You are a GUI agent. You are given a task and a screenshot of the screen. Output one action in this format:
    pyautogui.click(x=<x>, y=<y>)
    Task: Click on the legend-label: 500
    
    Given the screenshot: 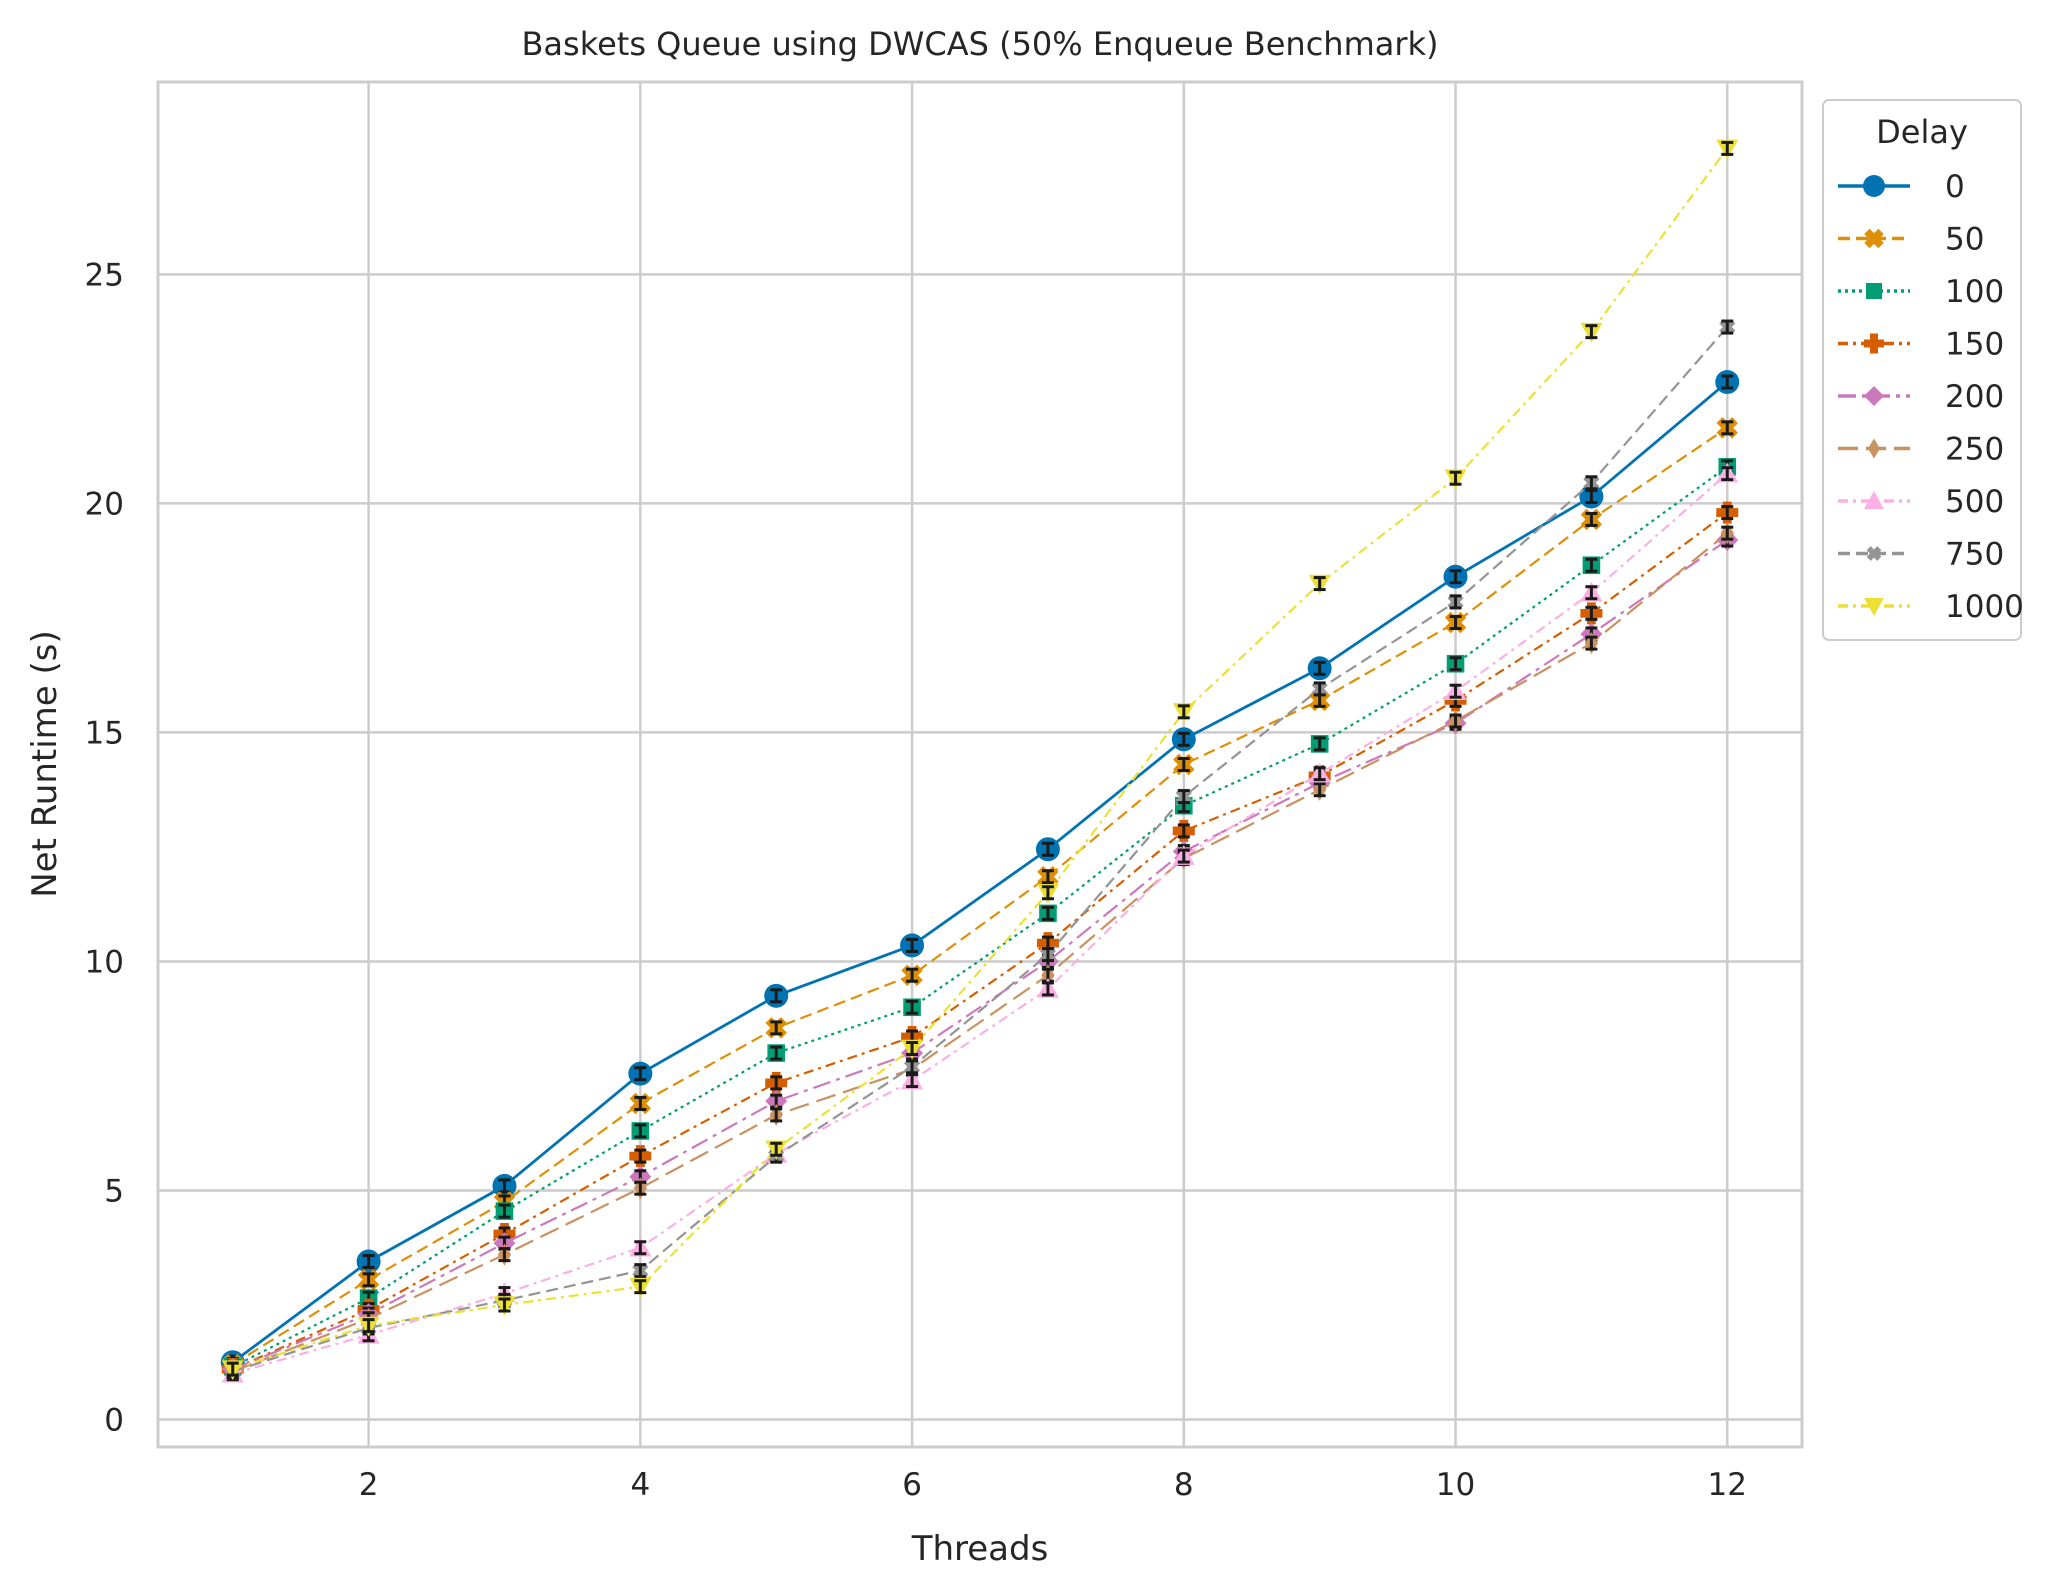 What is the action you would take?
    pyautogui.click(x=1974, y=502)
    